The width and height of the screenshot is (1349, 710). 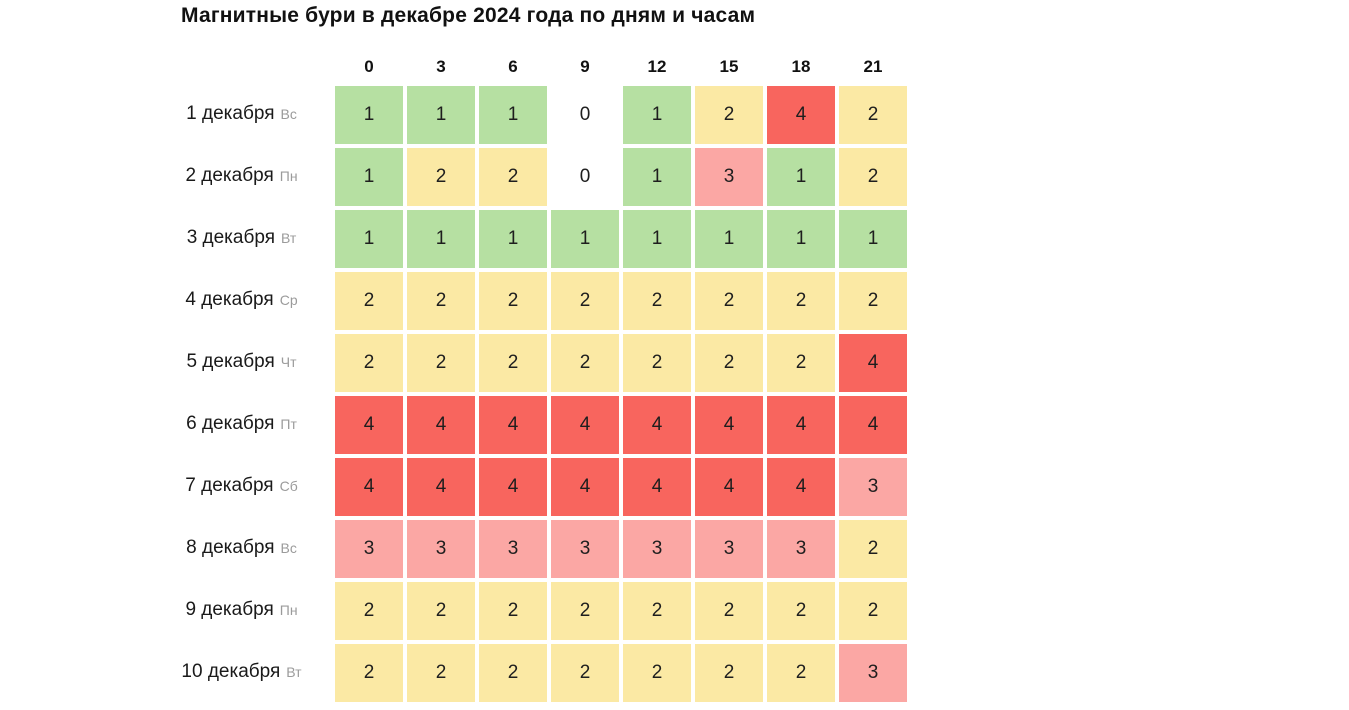 What do you see at coordinates (241, 611) in the screenshot?
I see `row-label: 9 декабря Пн` at bounding box center [241, 611].